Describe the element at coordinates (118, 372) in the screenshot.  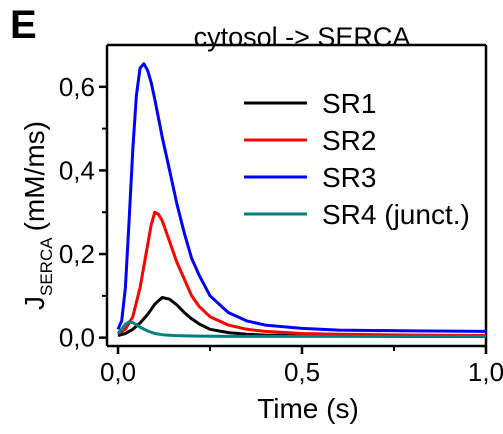
I see `x-tick-label: 0,0` at that location.